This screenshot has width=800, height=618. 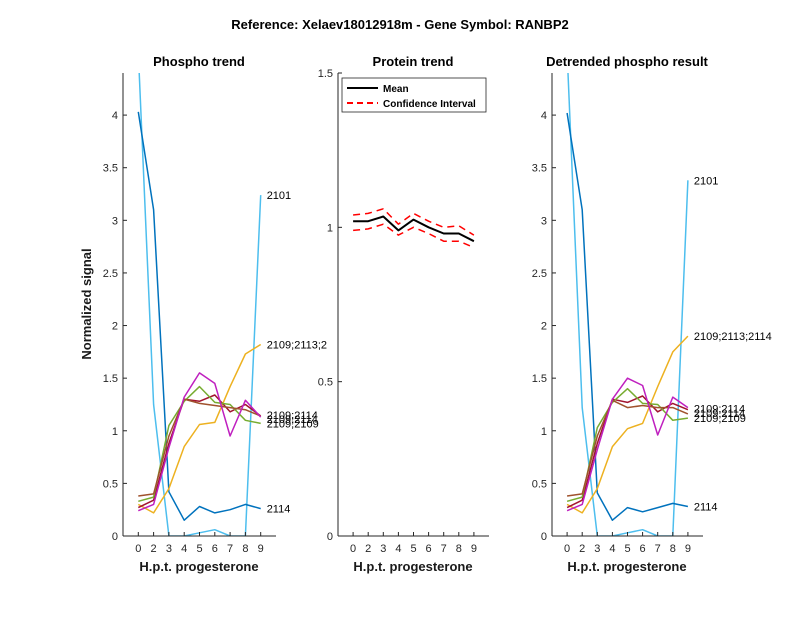 I want to click on phospho-trend-xlabel: H.p.t. progesterone, so click(x=198, y=566).